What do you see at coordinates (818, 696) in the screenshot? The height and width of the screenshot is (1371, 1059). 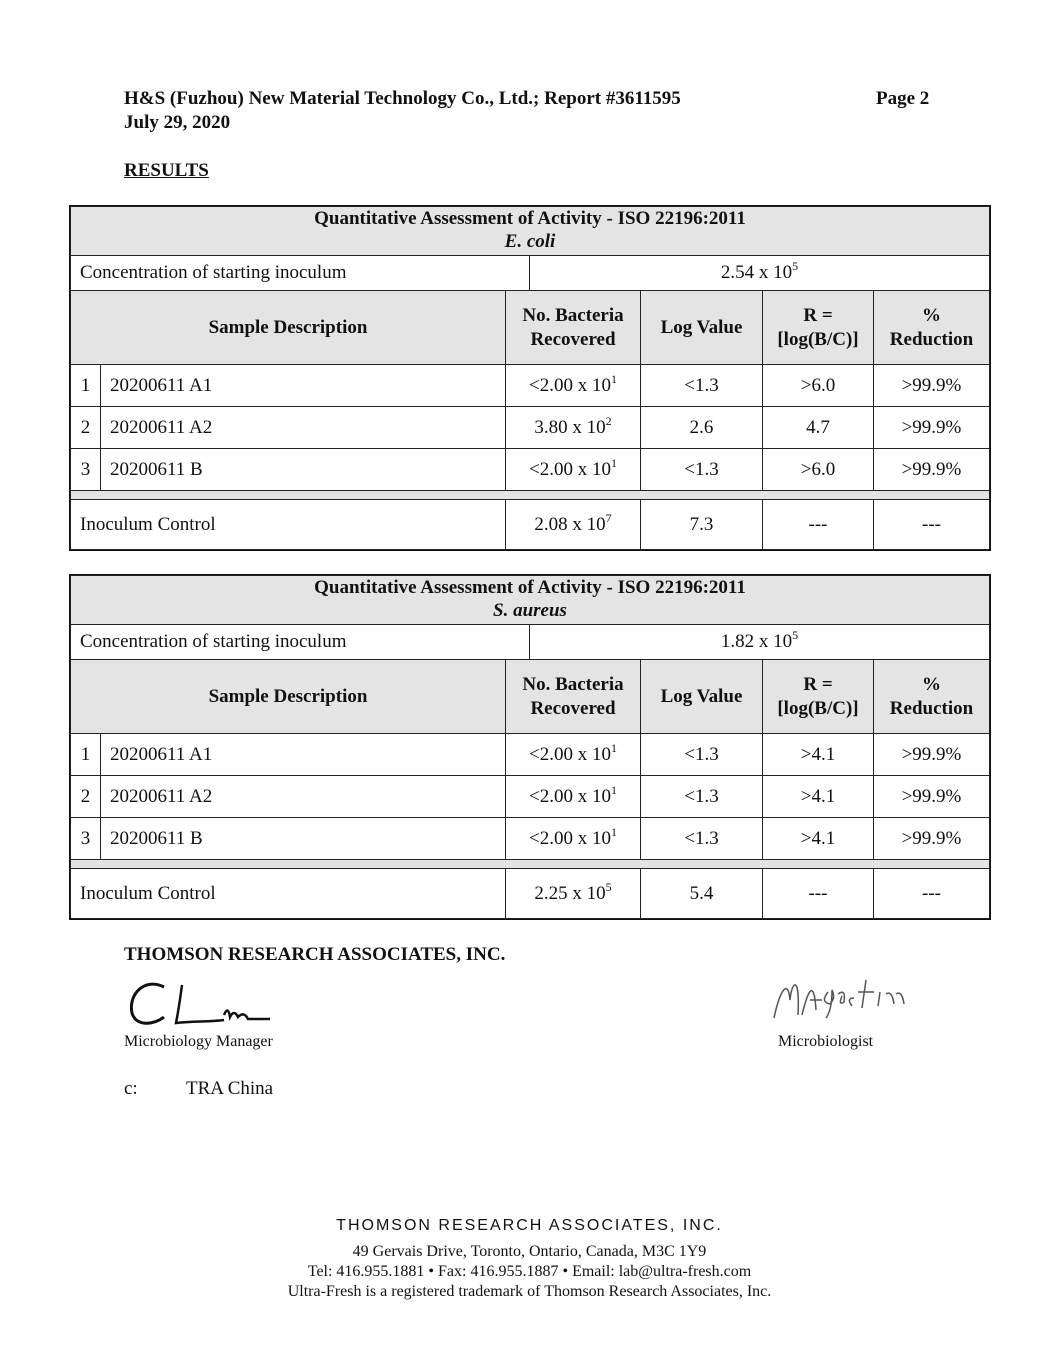 I see `column-header: R = [log(B/C)]` at bounding box center [818, 696].